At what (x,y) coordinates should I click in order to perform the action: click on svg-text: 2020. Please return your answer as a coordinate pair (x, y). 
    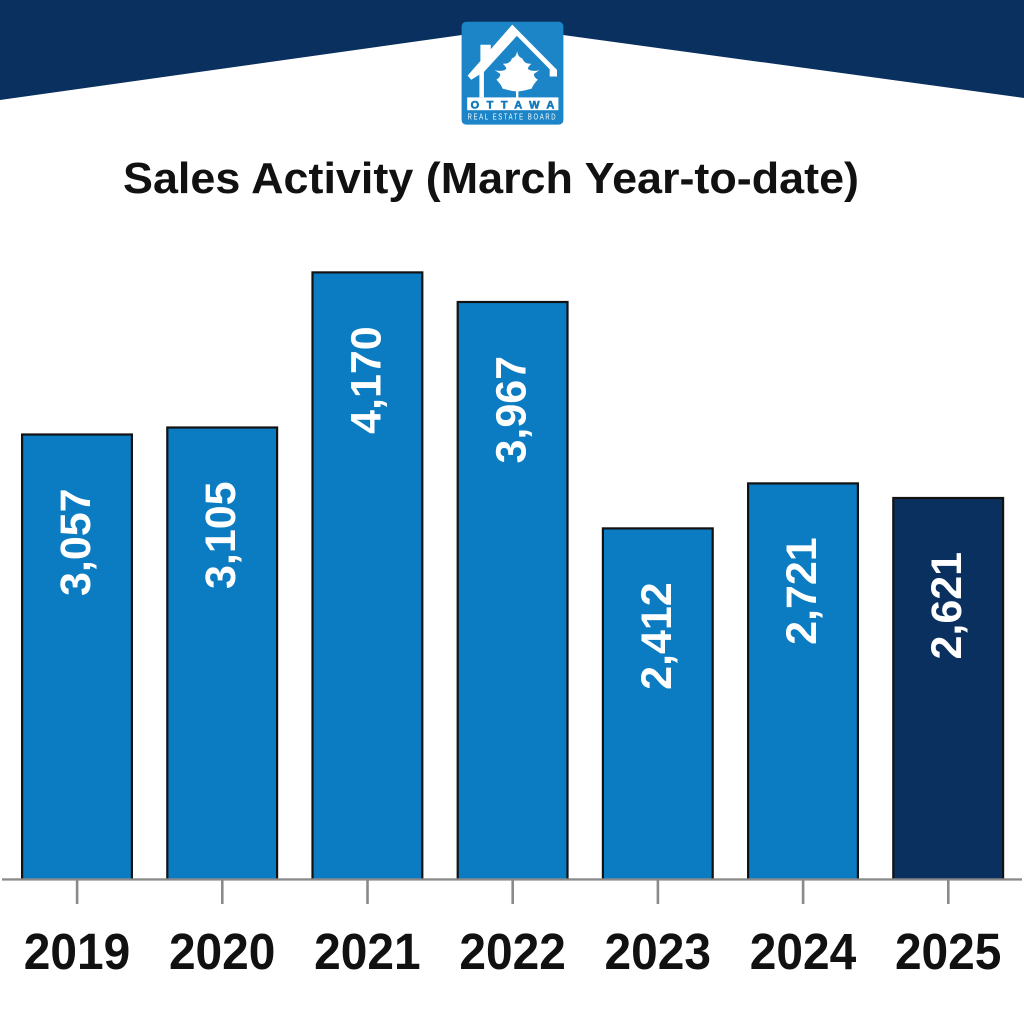
    Looking at the image, I should click on (222, 951).